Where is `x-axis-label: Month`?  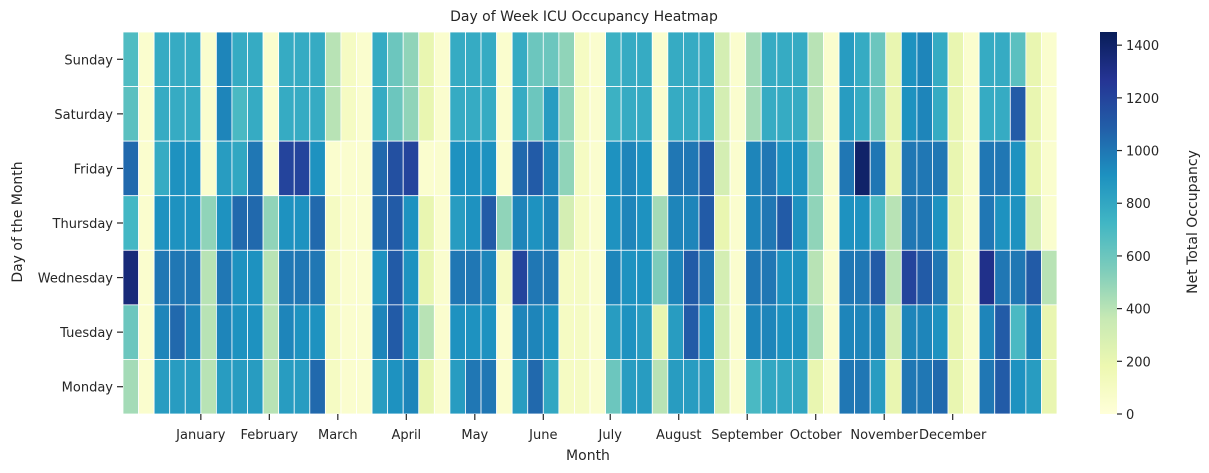 x-axis-label: Month is located at coordinates (588, 456).